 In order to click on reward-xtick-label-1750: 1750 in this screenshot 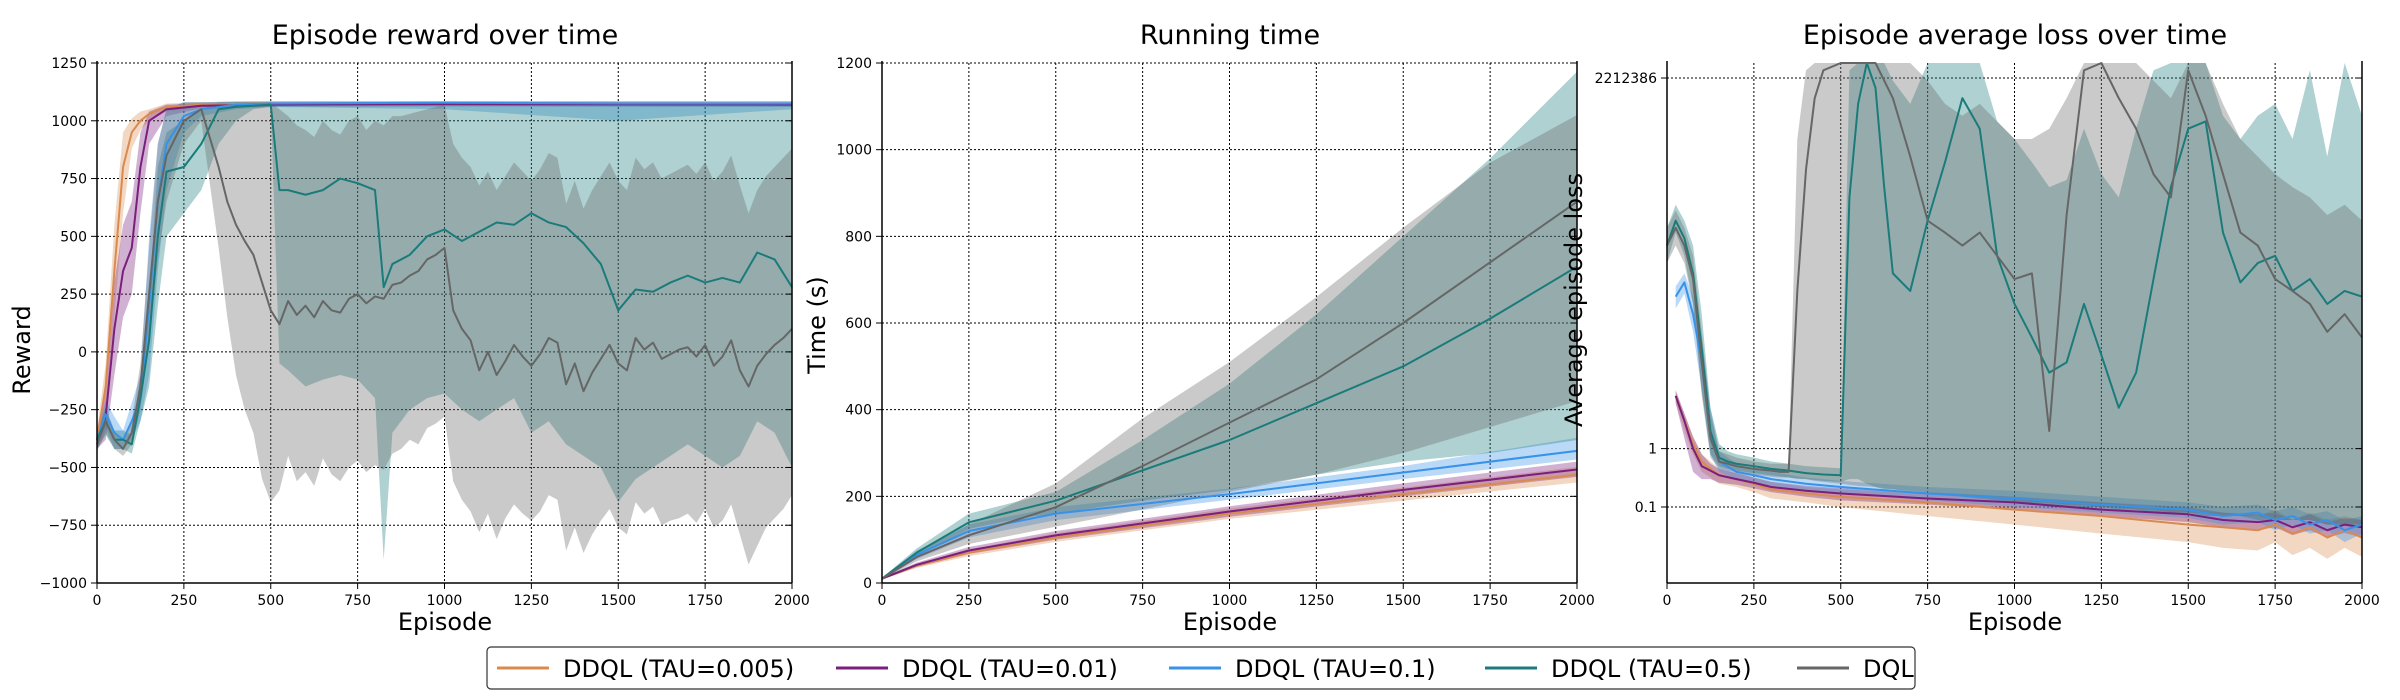, I will do `click(705, 601)`.